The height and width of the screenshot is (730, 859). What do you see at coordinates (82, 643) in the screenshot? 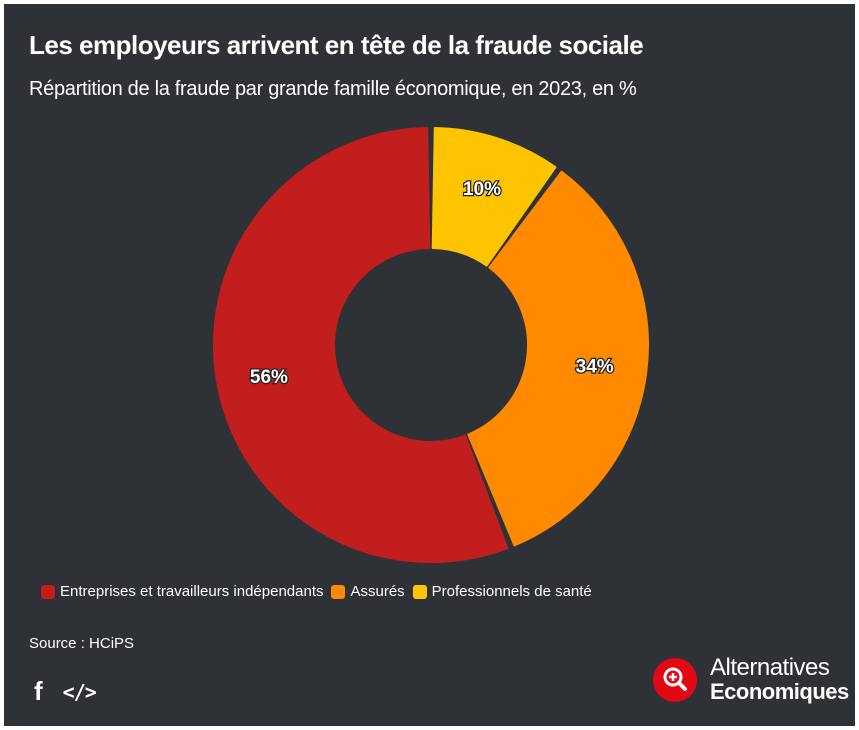
I see `source-note: Source : HCiPS` at bounding box center [82, 643].